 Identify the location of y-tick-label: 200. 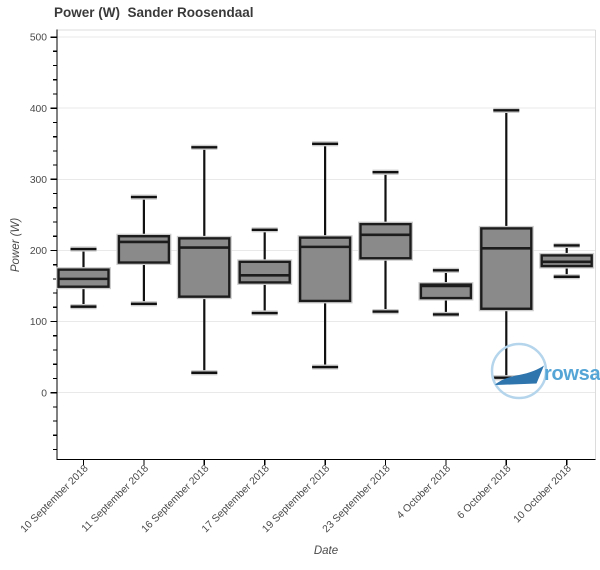
(38, 251).